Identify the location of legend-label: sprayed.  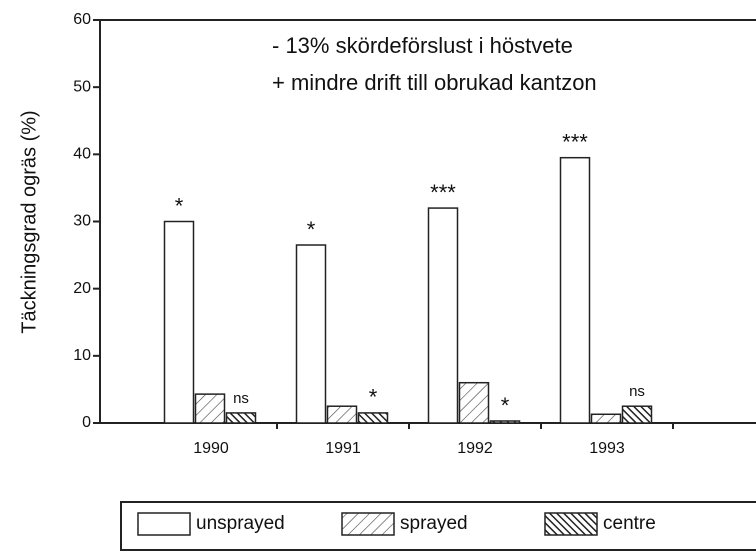
(434, 523).